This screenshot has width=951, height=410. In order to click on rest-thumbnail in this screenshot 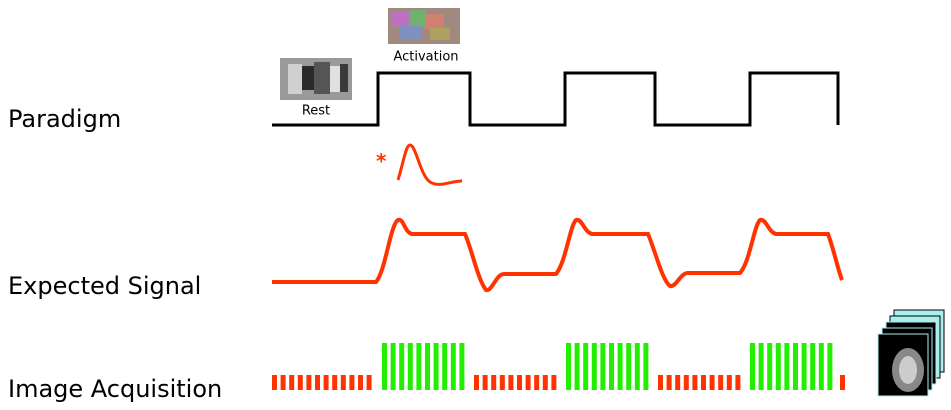, I will do `click(316, 79)`.